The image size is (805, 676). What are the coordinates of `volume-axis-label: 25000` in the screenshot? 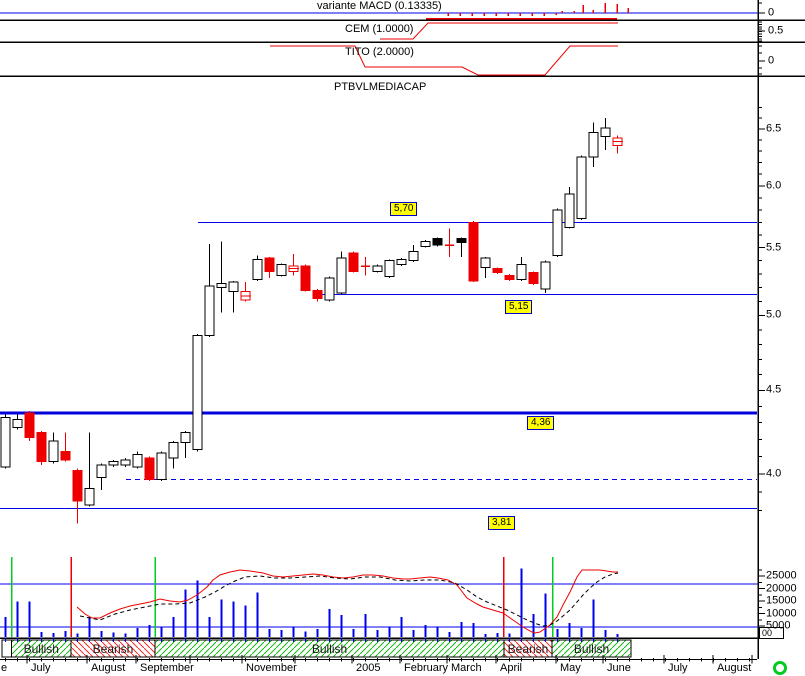 It's located at (781, 575).